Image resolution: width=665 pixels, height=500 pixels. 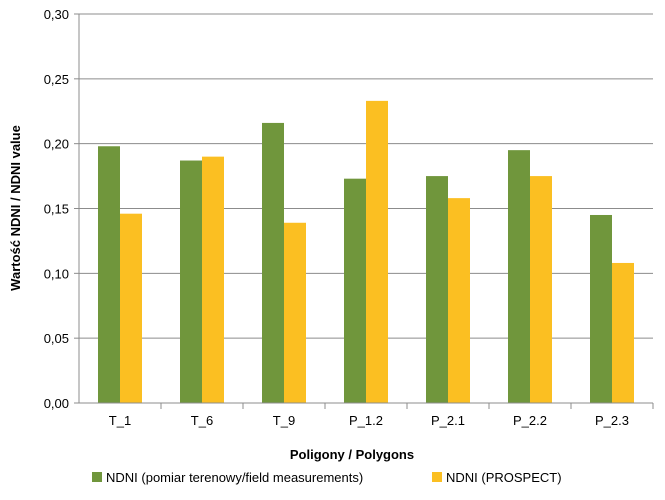 What do you see at coordinates (355, 290) in the screenshot?
I see `bar-field-P_1.2` at bounding box center [355, 290].